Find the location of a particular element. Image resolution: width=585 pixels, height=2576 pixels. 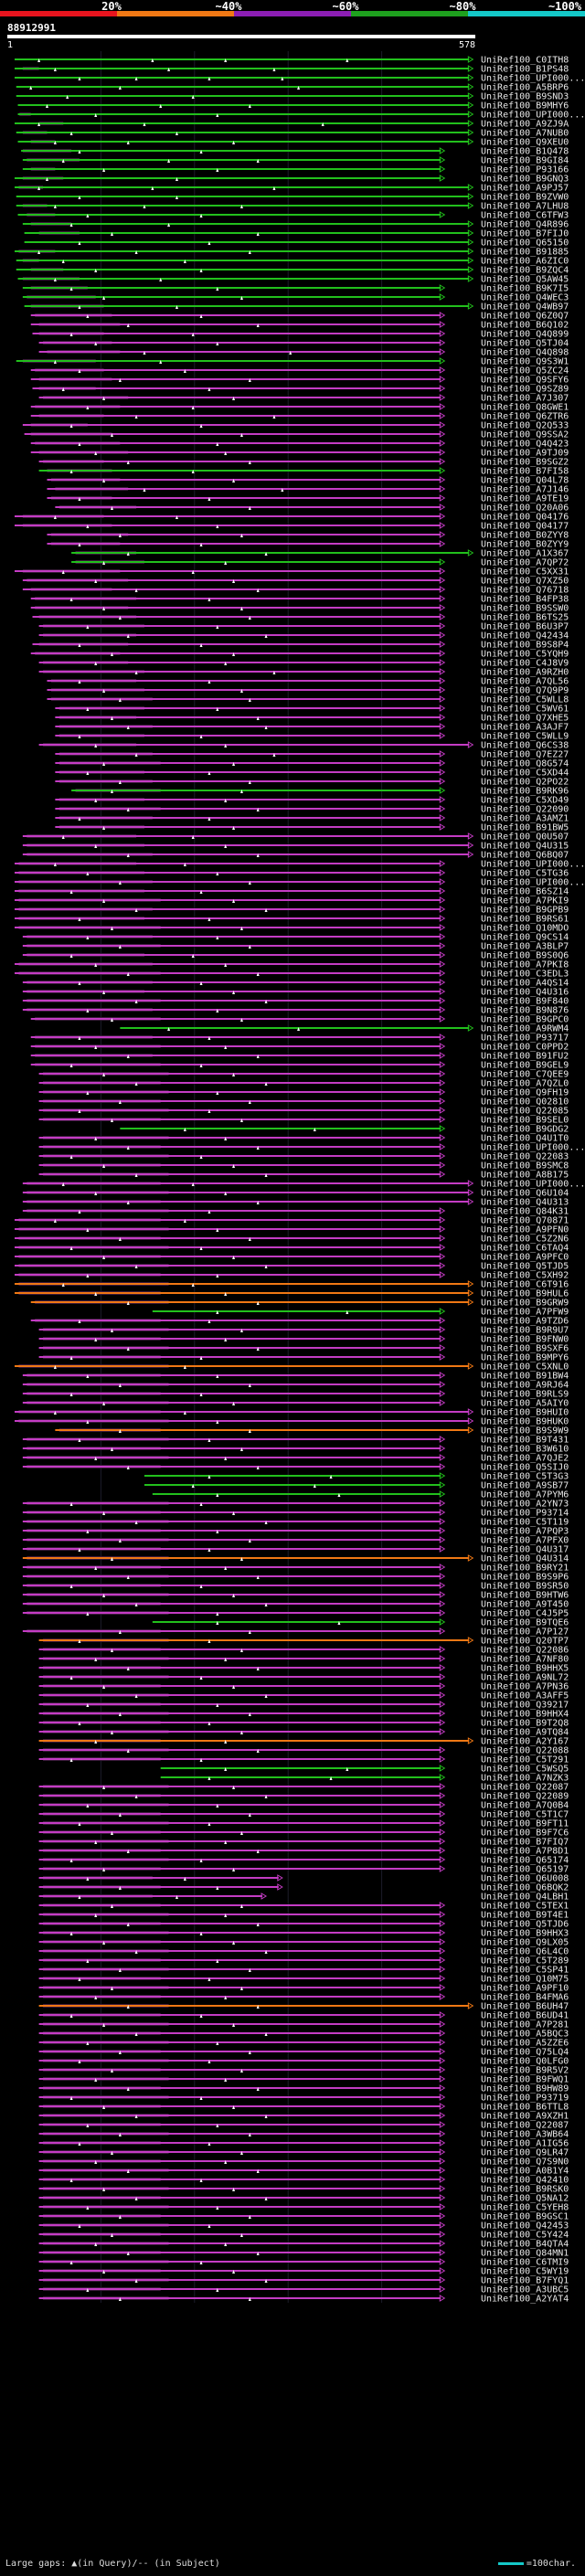

hit-label: UniRef100_Q6Z0Q7 is located at coordinates (525, 317).